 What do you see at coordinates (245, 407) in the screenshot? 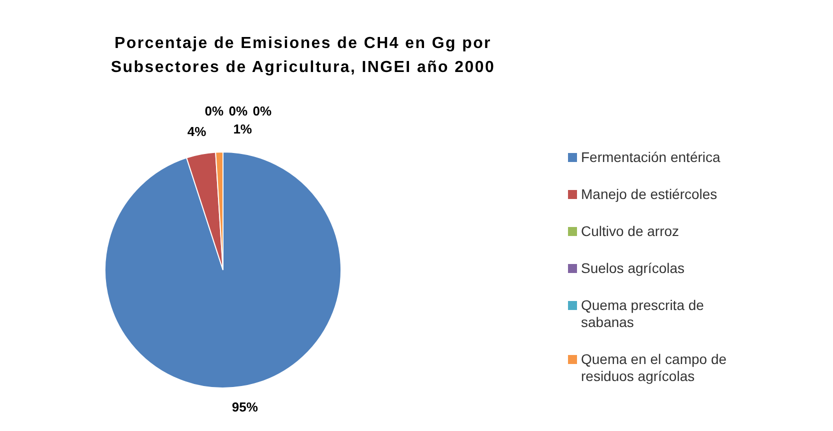
I see `data-label: 95%` at bounding box center [245, 407].